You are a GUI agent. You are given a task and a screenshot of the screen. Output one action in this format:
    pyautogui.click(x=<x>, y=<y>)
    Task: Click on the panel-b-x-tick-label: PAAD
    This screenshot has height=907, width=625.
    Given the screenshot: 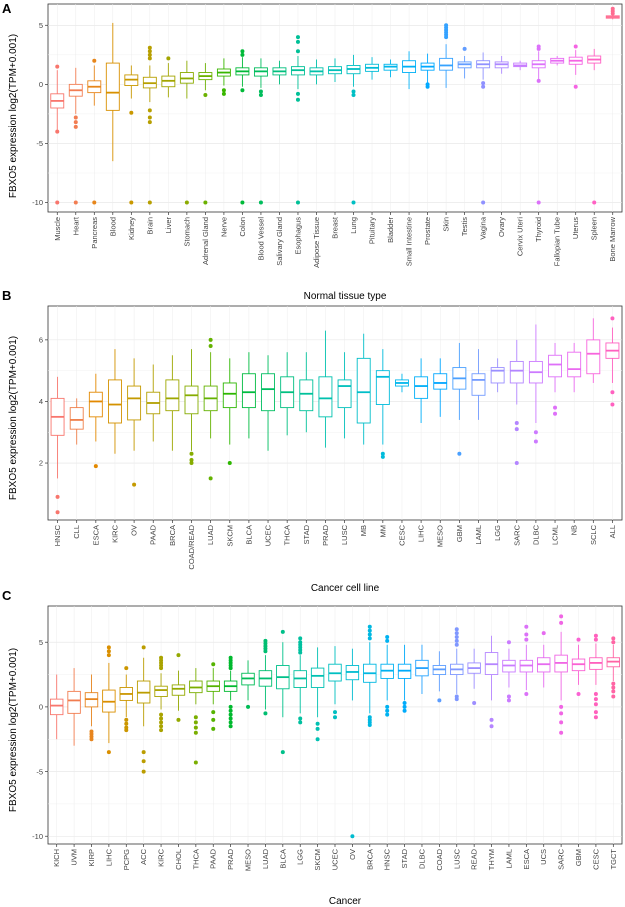 What is the action you would take?
    pyautogui.click(x=153, y=534)
    